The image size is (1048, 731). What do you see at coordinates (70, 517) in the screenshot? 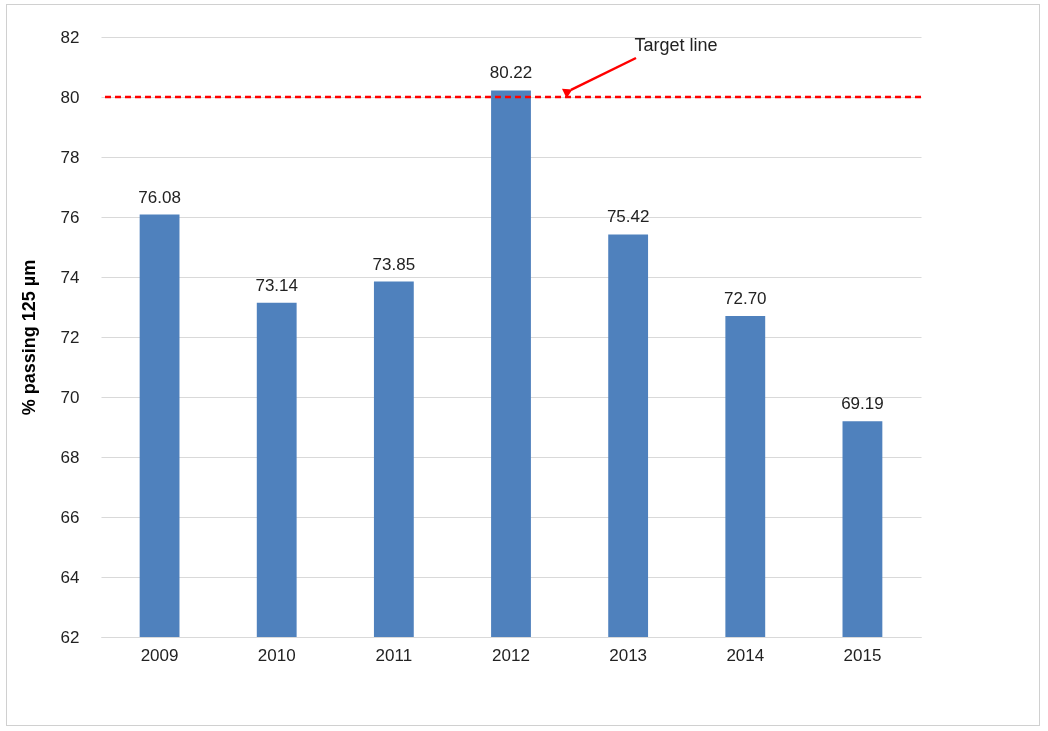
I see `y-tick-label: 66` at bounding box center [70, 517].